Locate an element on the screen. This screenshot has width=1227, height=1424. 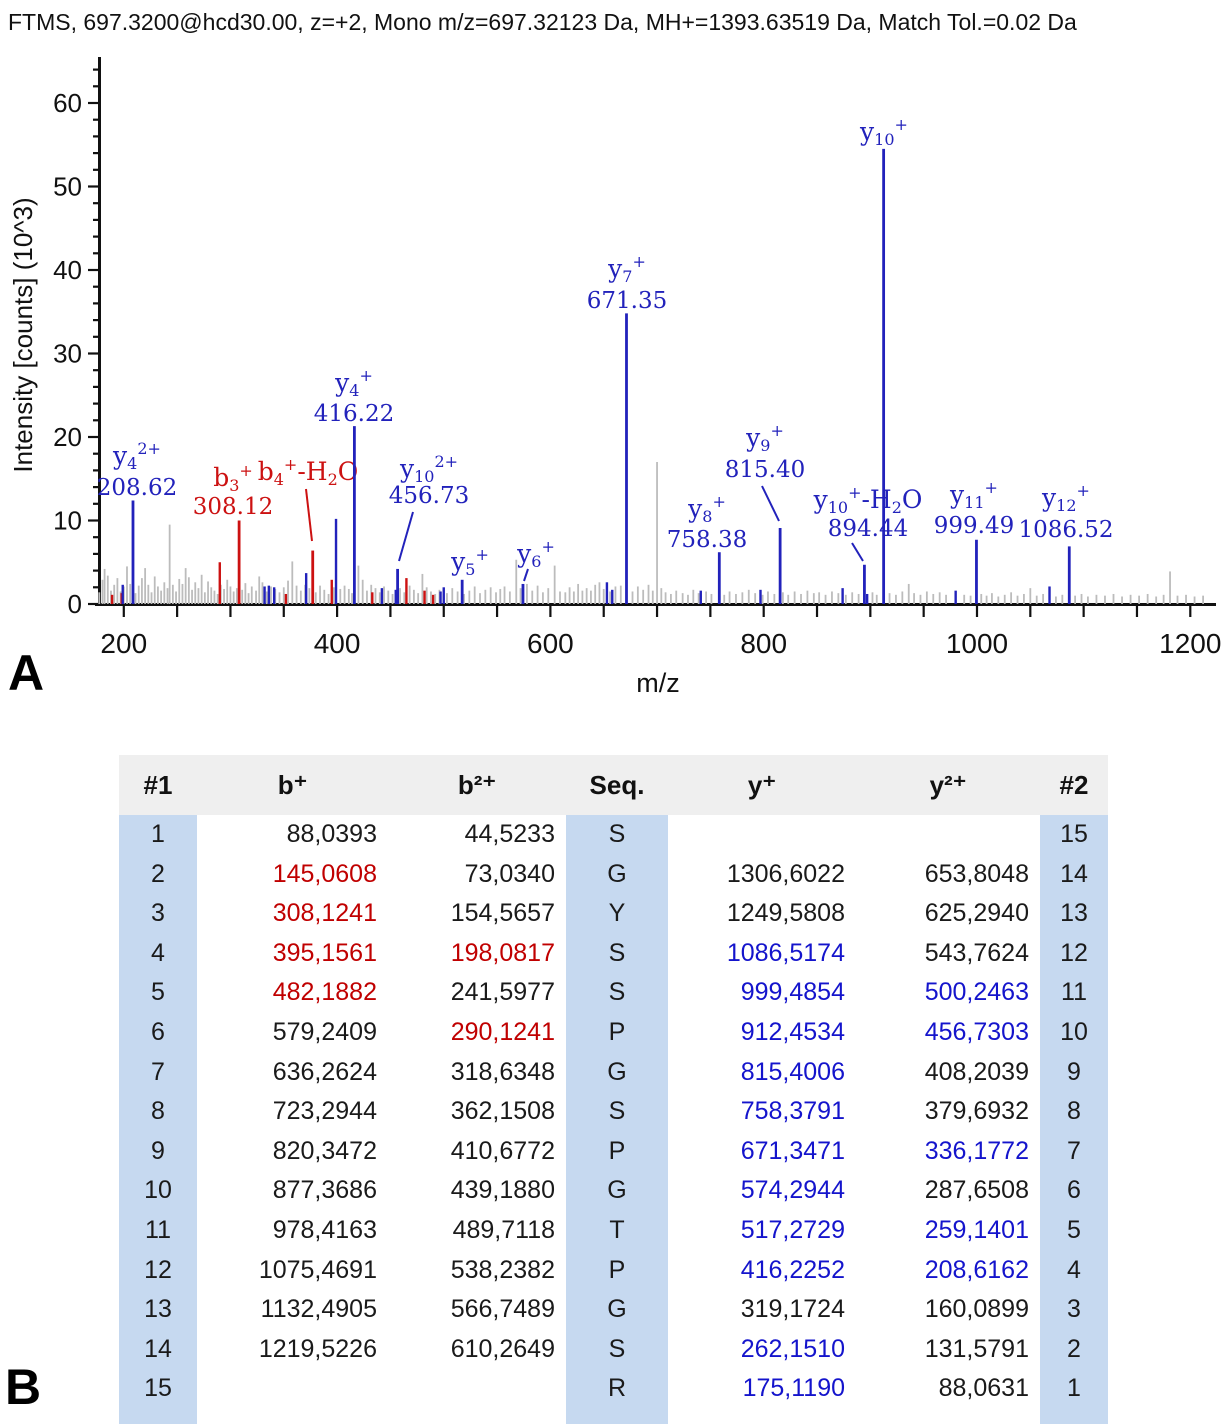
cell-y1: 319,1724 is located at coordinates (792, 1309).